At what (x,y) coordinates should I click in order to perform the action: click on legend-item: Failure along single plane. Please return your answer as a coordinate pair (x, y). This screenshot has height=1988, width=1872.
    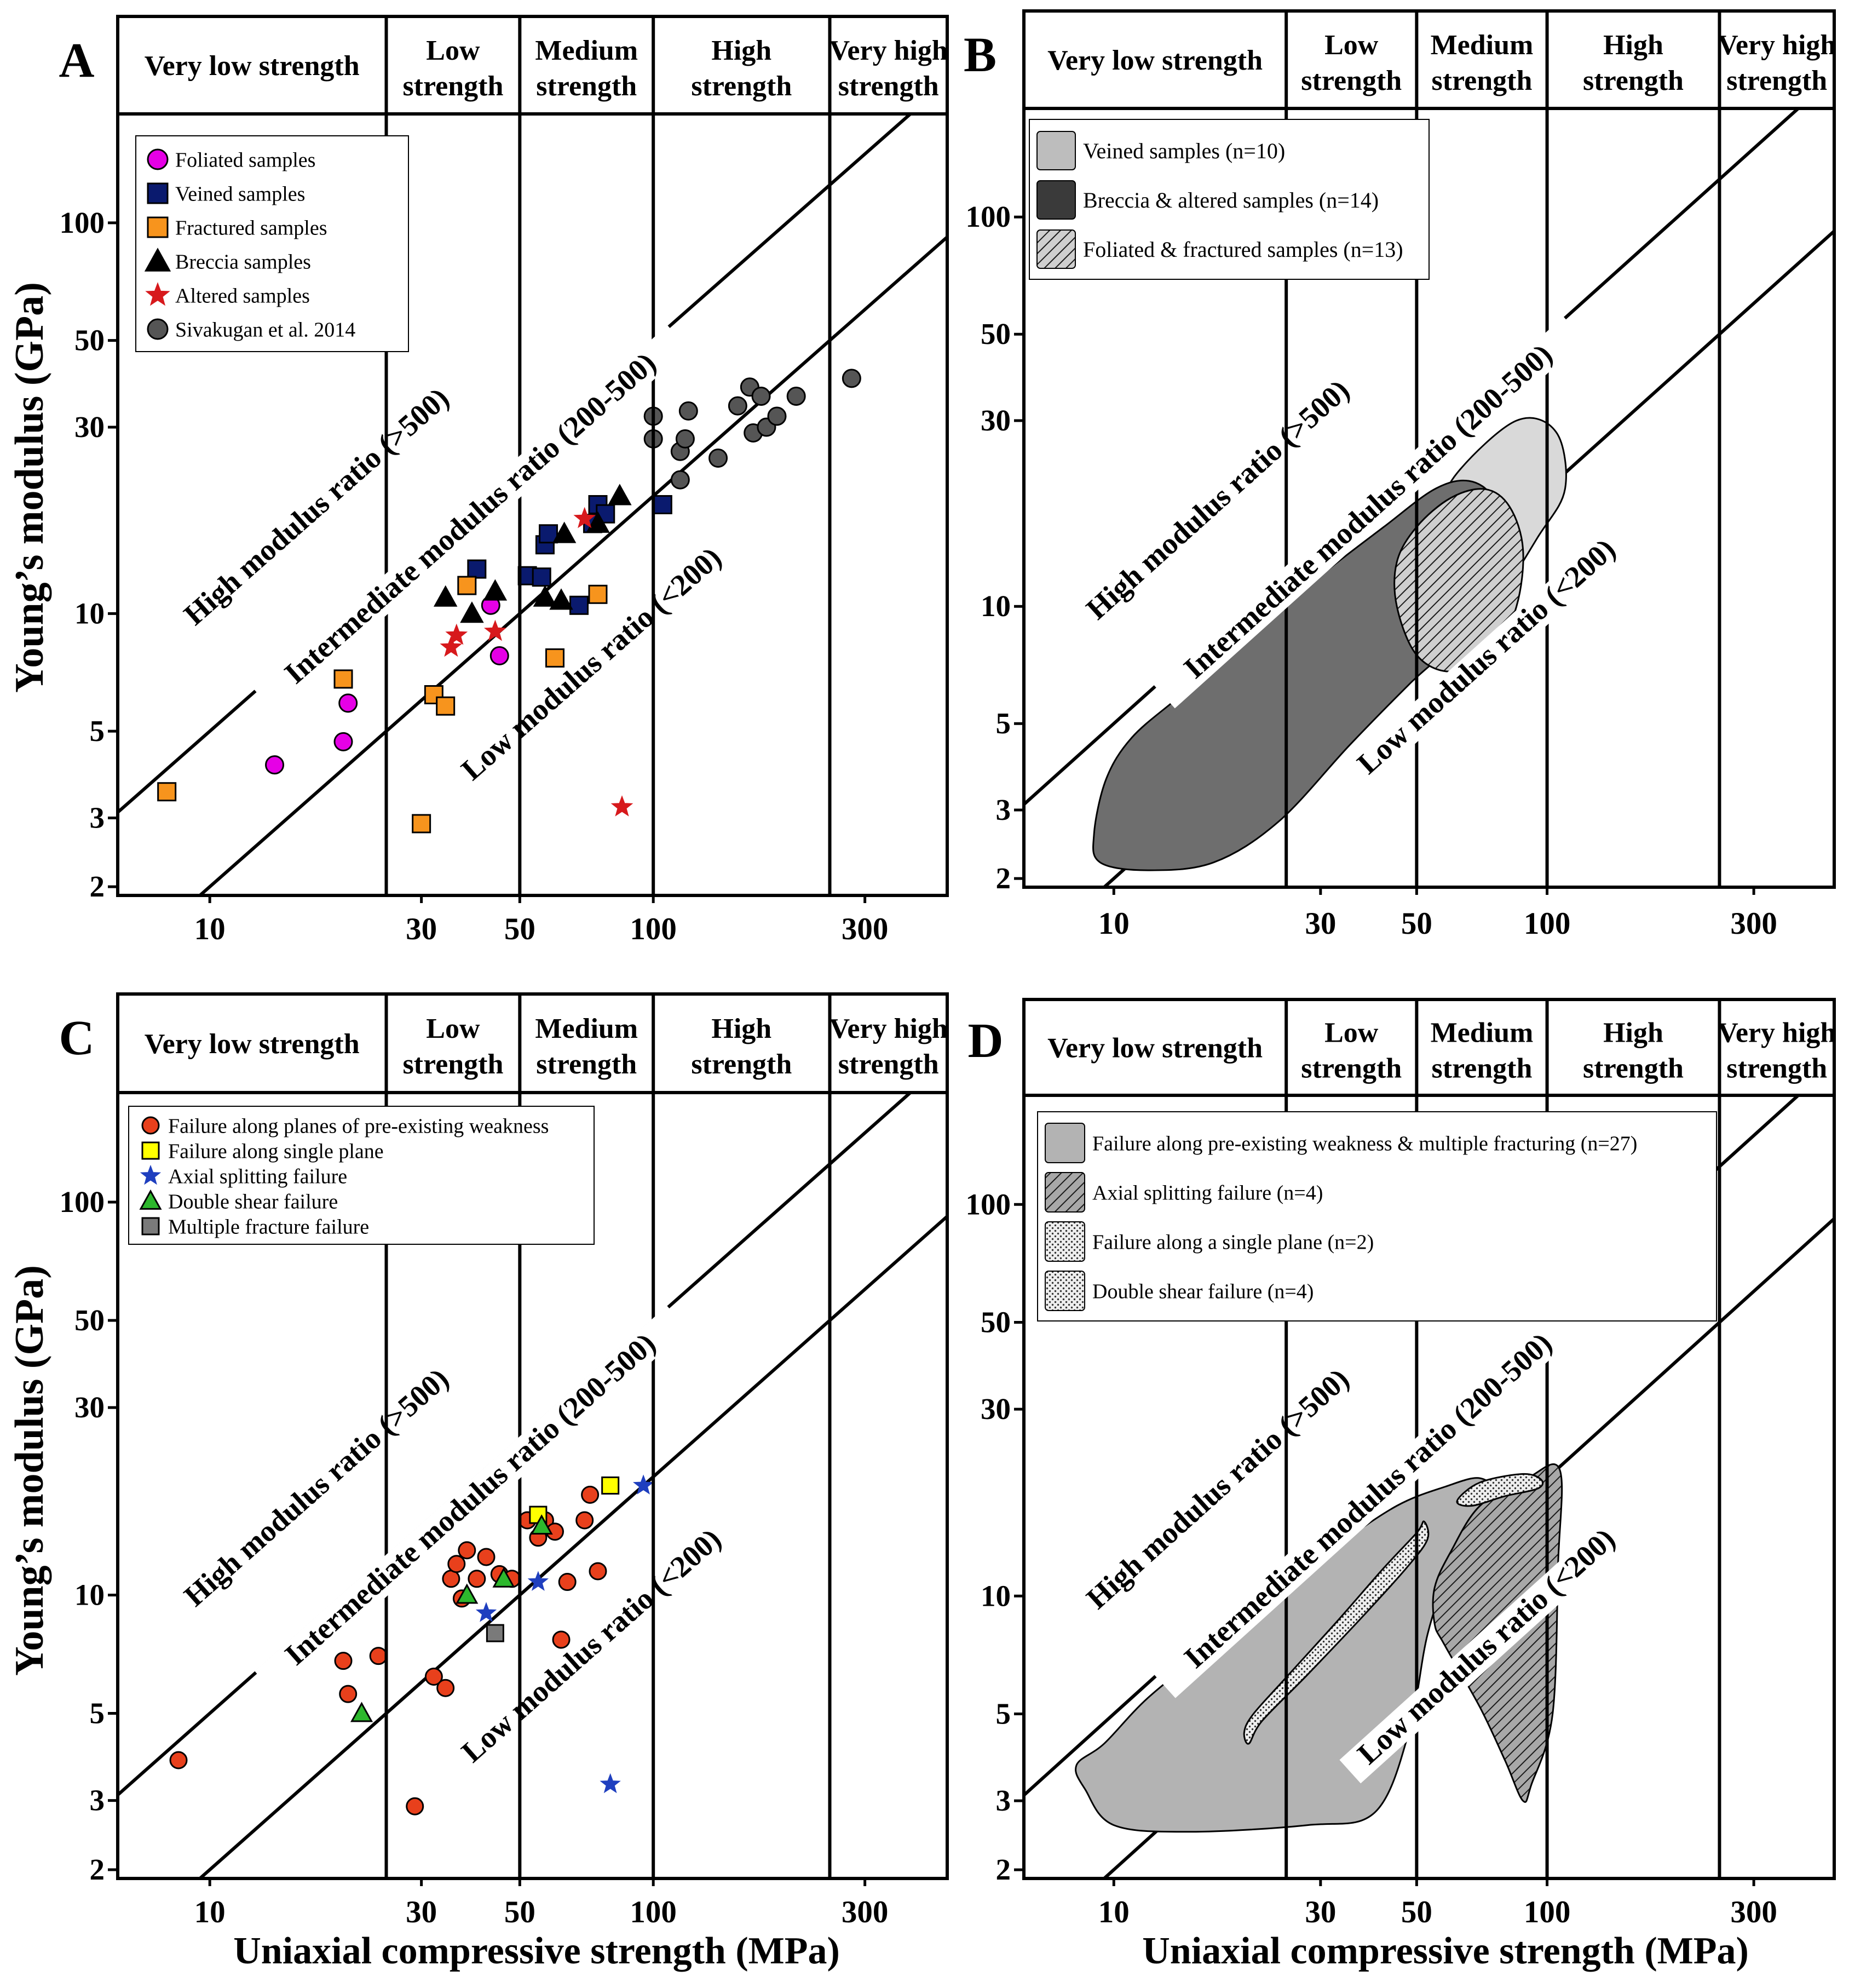
    Looking at the image, I should click on (262, 1151).